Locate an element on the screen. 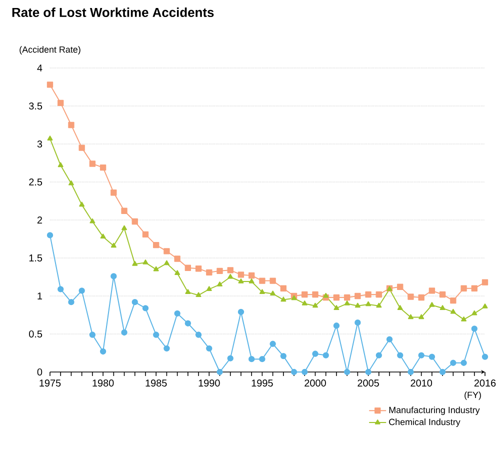 The height and width of the screenshot is (466, 497). x-tick-label: 2005 is located at coordinates (368, 383).